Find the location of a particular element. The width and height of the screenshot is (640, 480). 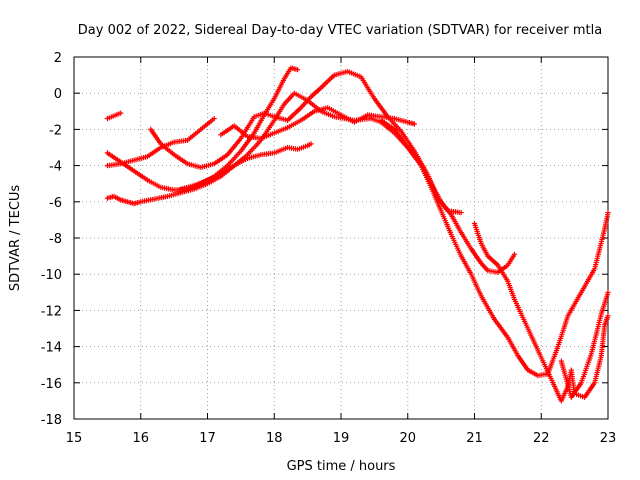

x-tick-label: 22 is located at coordinates (541, 438).